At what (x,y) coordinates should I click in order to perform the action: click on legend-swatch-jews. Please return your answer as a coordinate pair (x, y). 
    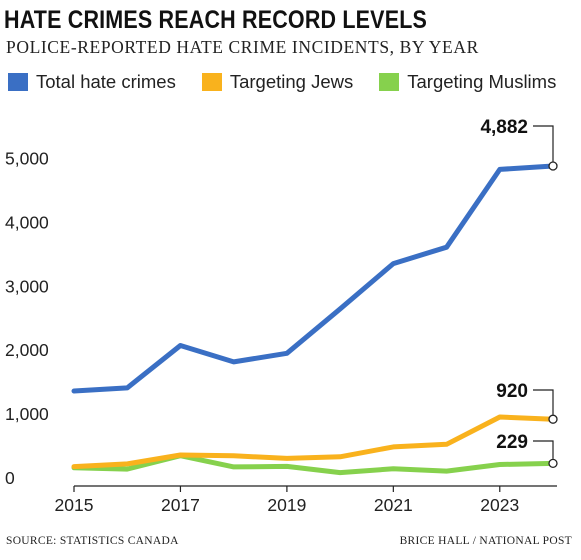
    Looking at the image, I should click on (211, 82).